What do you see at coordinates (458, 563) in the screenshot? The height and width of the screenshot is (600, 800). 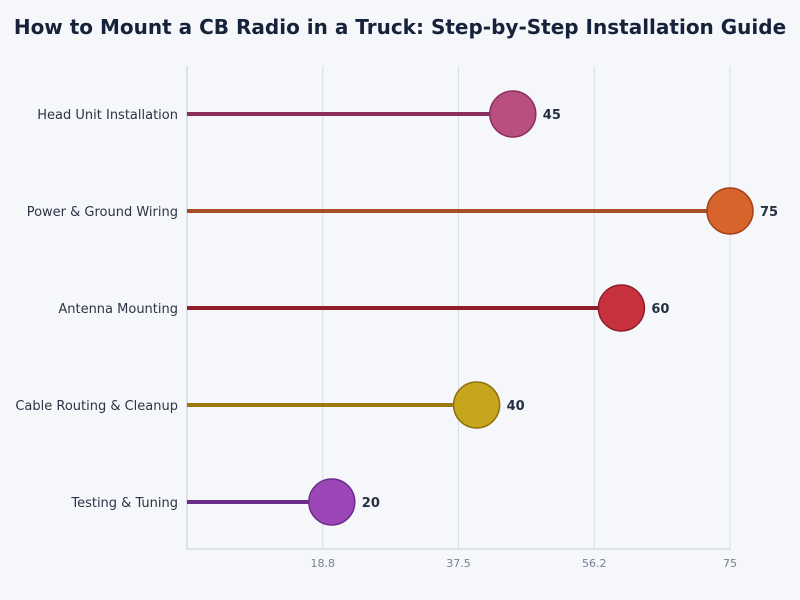 I see `x-tick-label: 37.5` at bounding box center [458, 563].